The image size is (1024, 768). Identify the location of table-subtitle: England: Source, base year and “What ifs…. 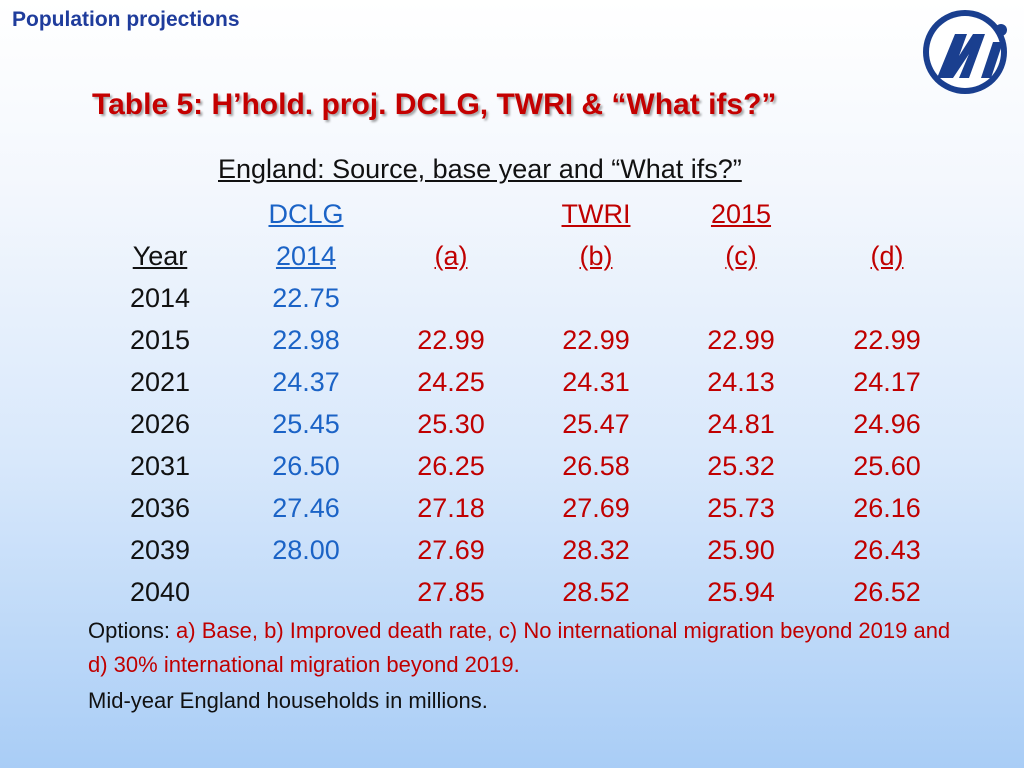
(480, 169).